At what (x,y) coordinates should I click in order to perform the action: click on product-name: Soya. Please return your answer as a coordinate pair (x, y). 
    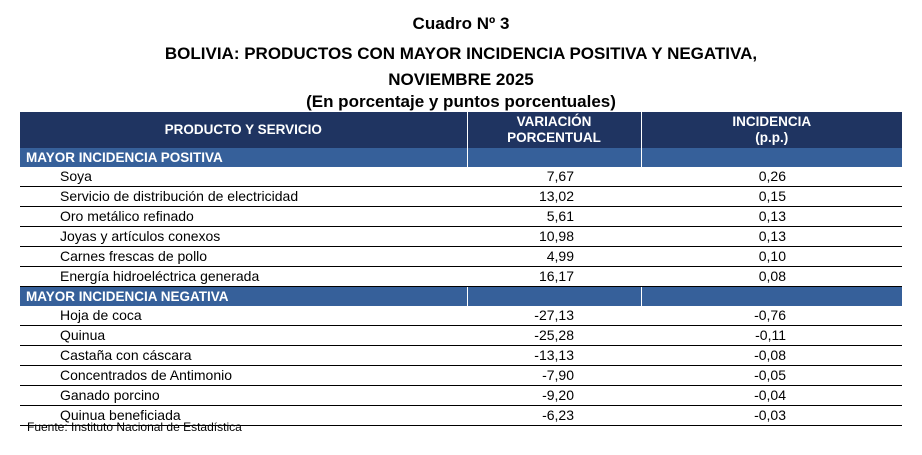
    Looking at the image, I should click on (243, 177).